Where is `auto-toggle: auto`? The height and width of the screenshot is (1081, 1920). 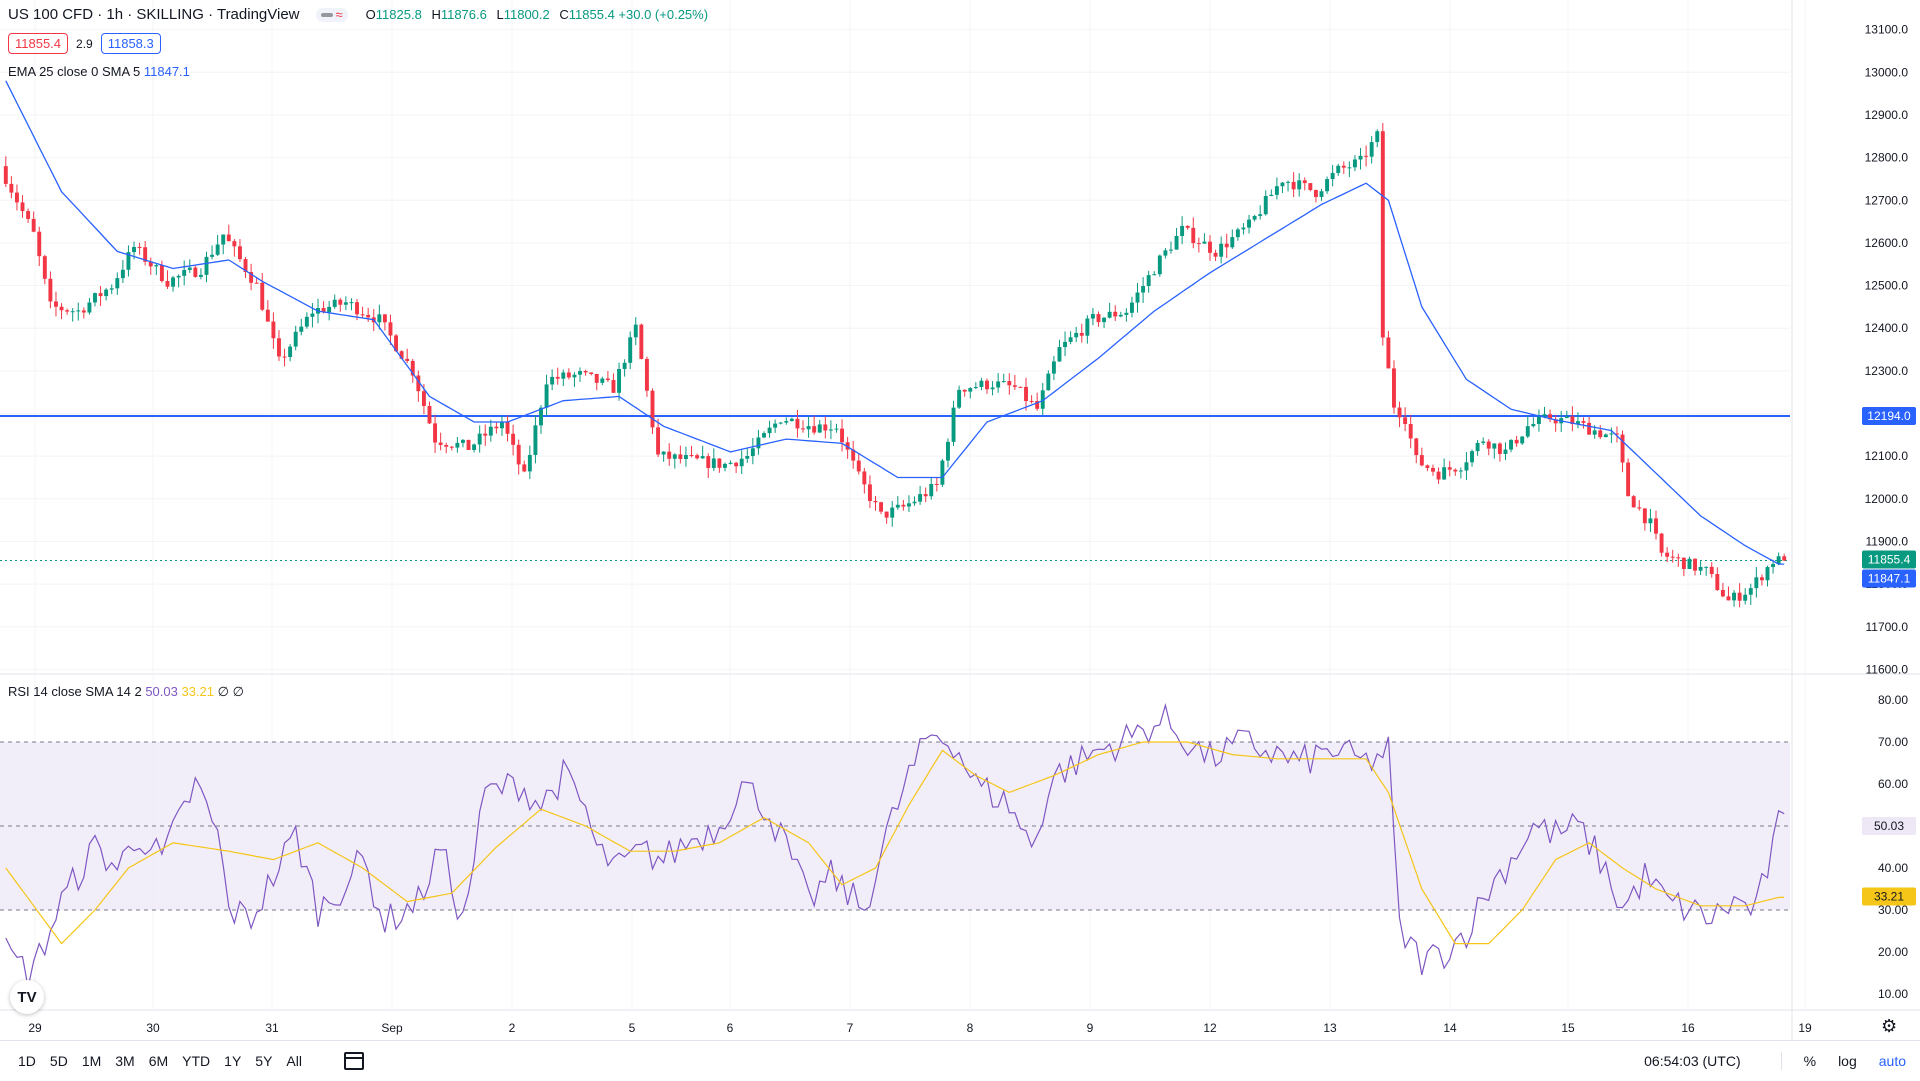
auto-toggle: auto is located at coordinates (1892, 1061).